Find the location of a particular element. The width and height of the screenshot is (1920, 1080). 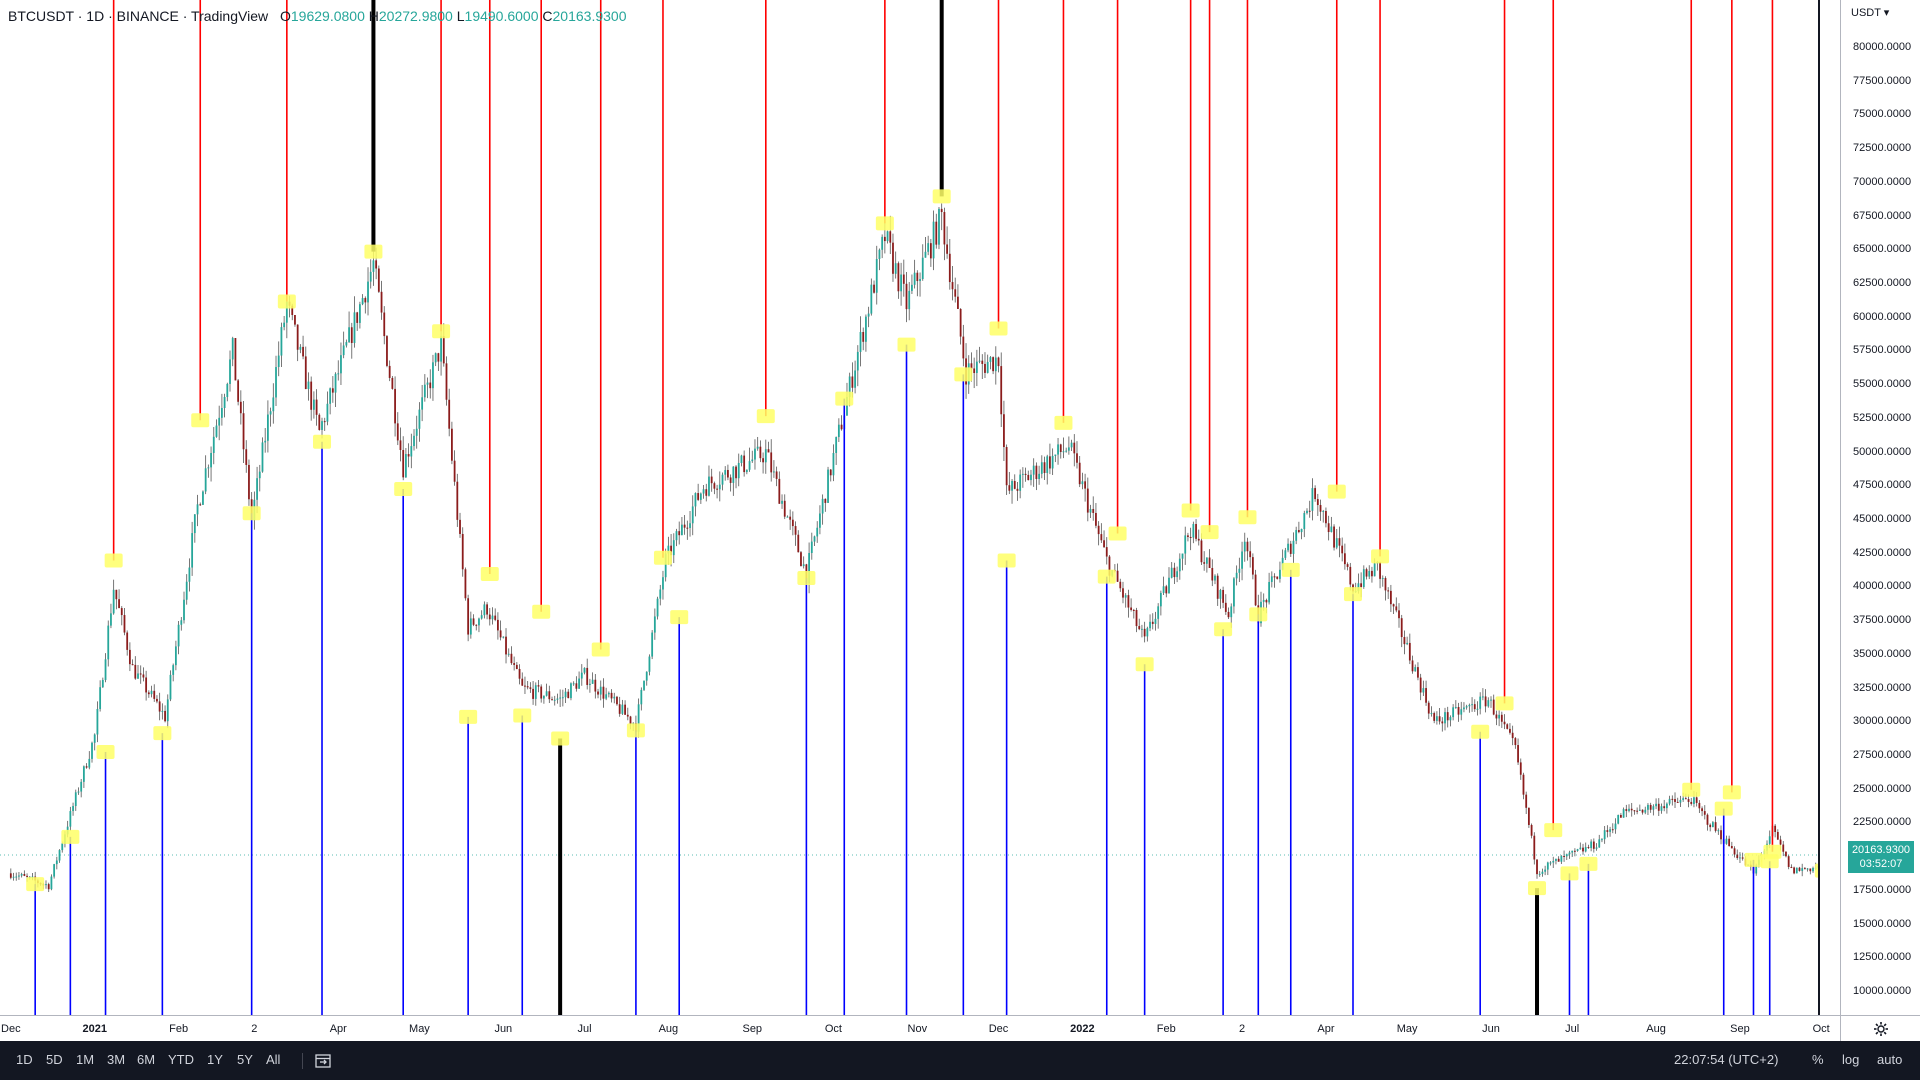

price-tick-label: 80000.0000 is located at coordinates (1882, 47).